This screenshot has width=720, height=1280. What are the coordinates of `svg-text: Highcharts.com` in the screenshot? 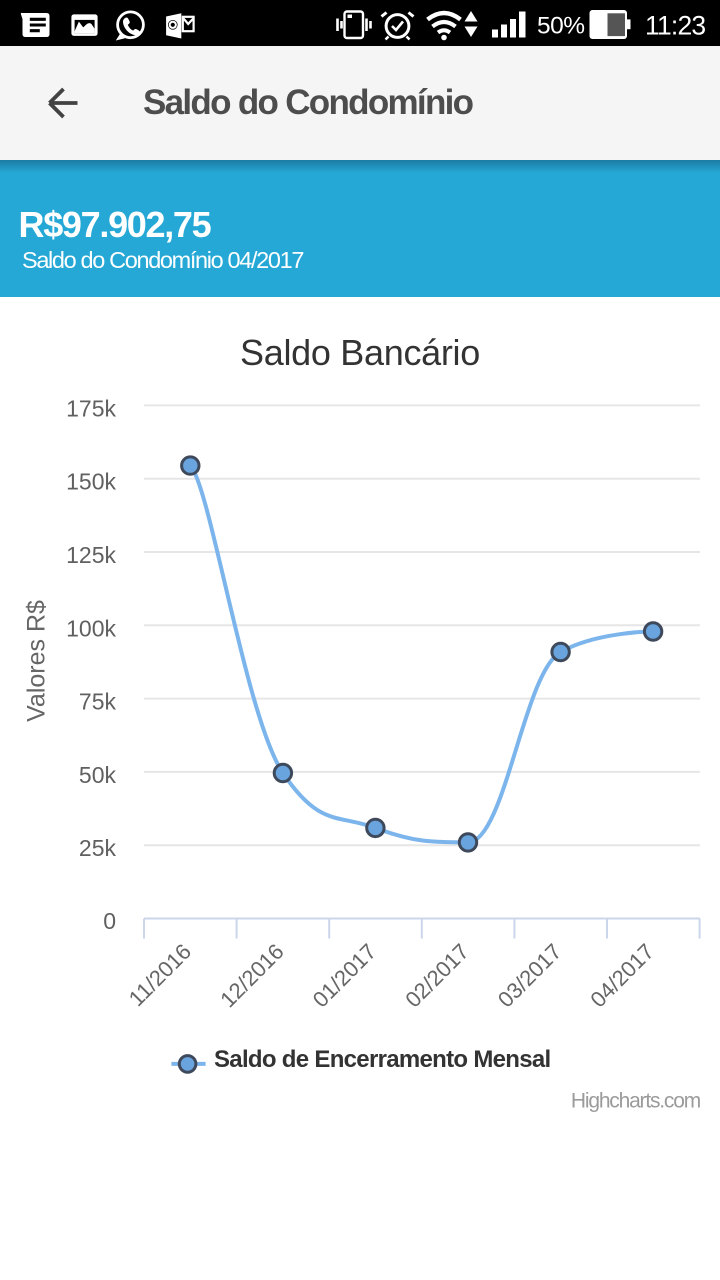 It's located at (636, 1101).